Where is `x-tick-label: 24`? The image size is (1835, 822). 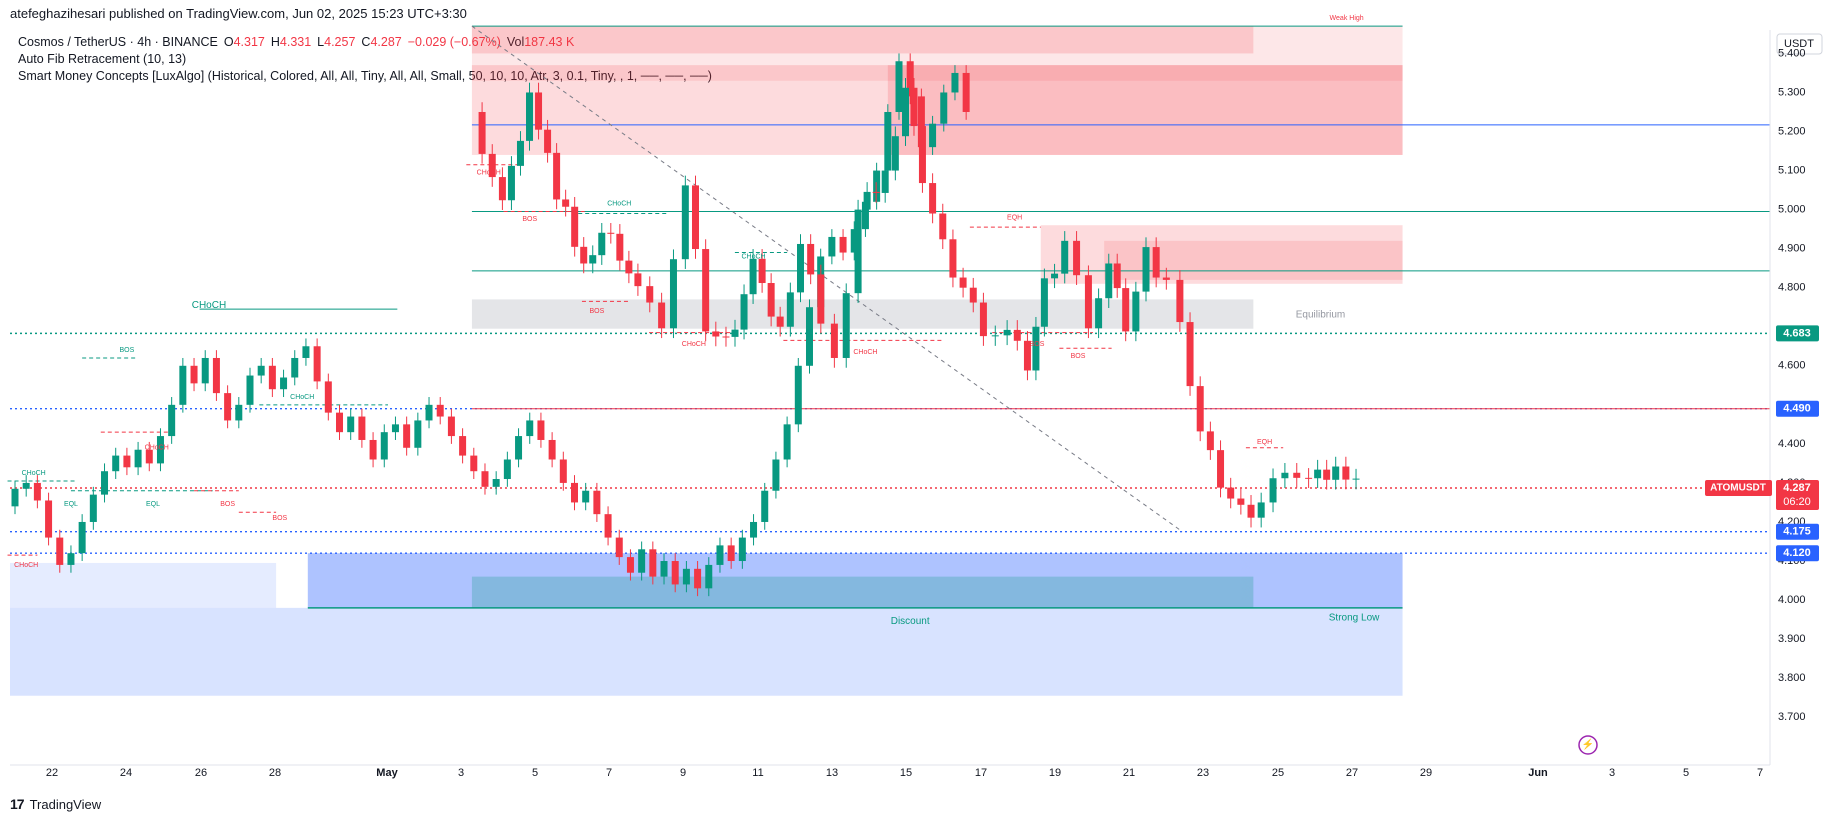 x-tick-label: 24 is located at coordinates (126, 773).